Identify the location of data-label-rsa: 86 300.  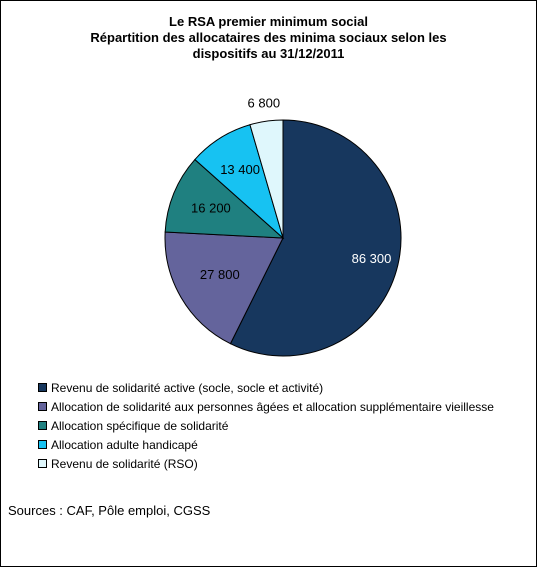
(372, 258).